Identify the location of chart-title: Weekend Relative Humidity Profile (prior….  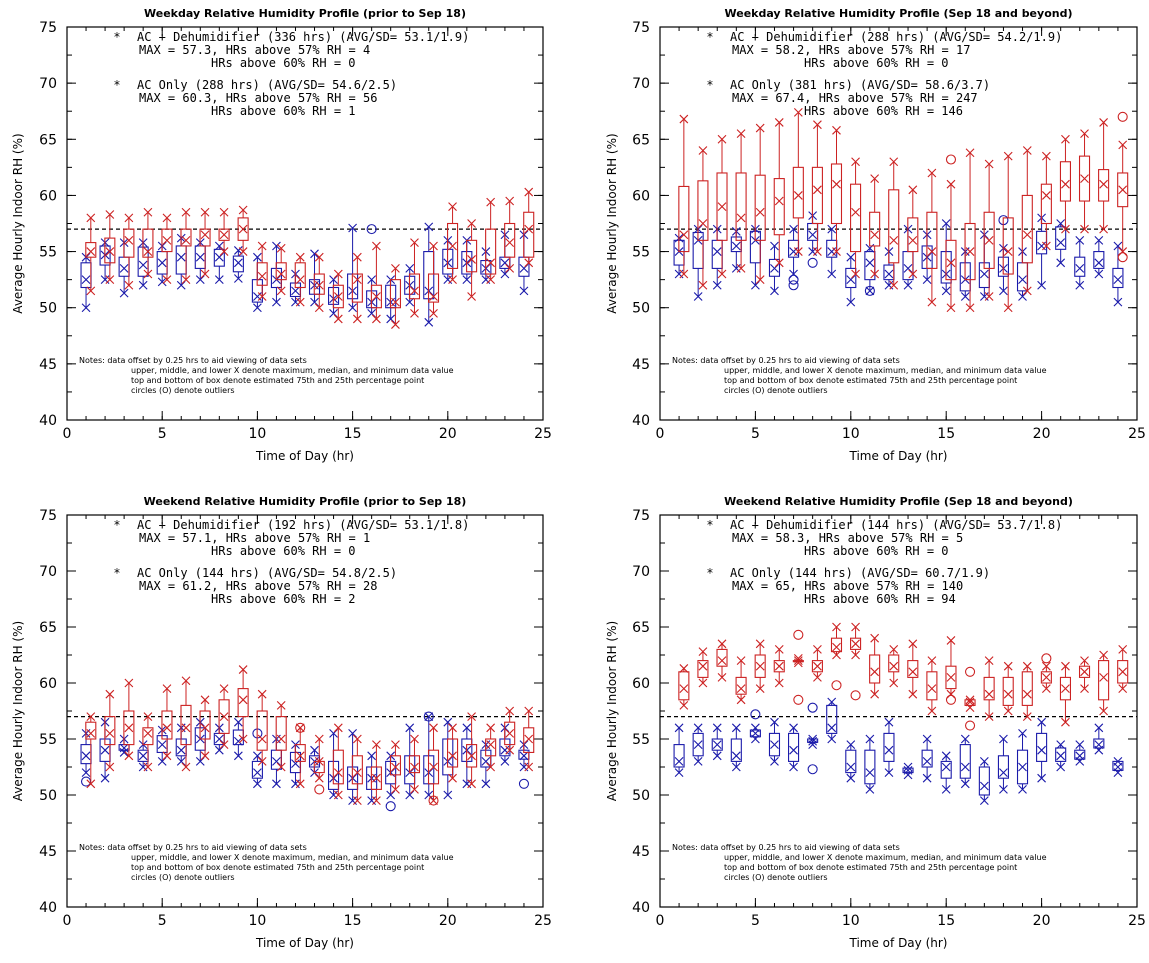
(305, 501).